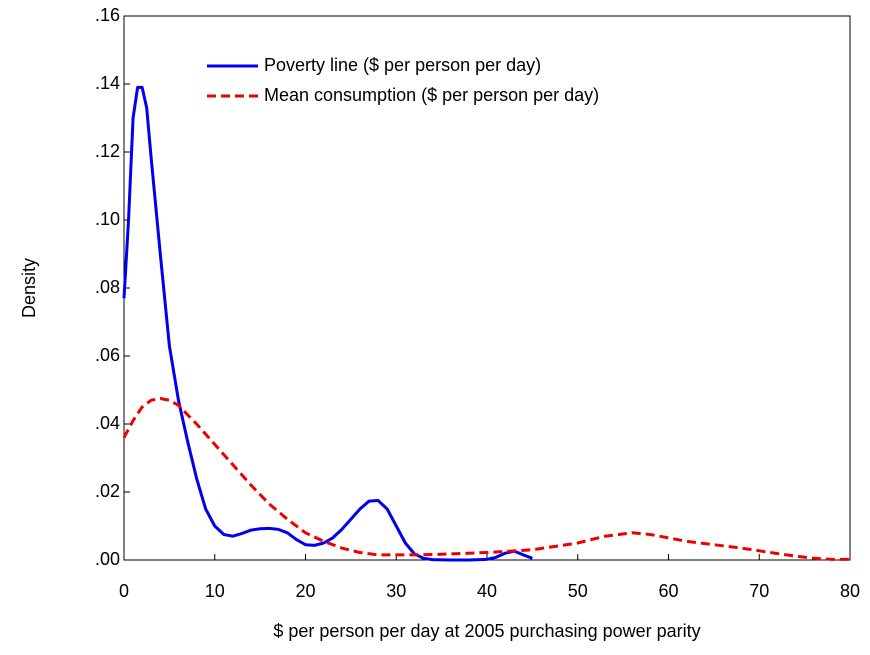 This screenshot has width=870, height=655. Describe the element at coordinates (402, 65) in the screenshot. I see `legend-label: Poverty line ($ per person per day)` at that location.